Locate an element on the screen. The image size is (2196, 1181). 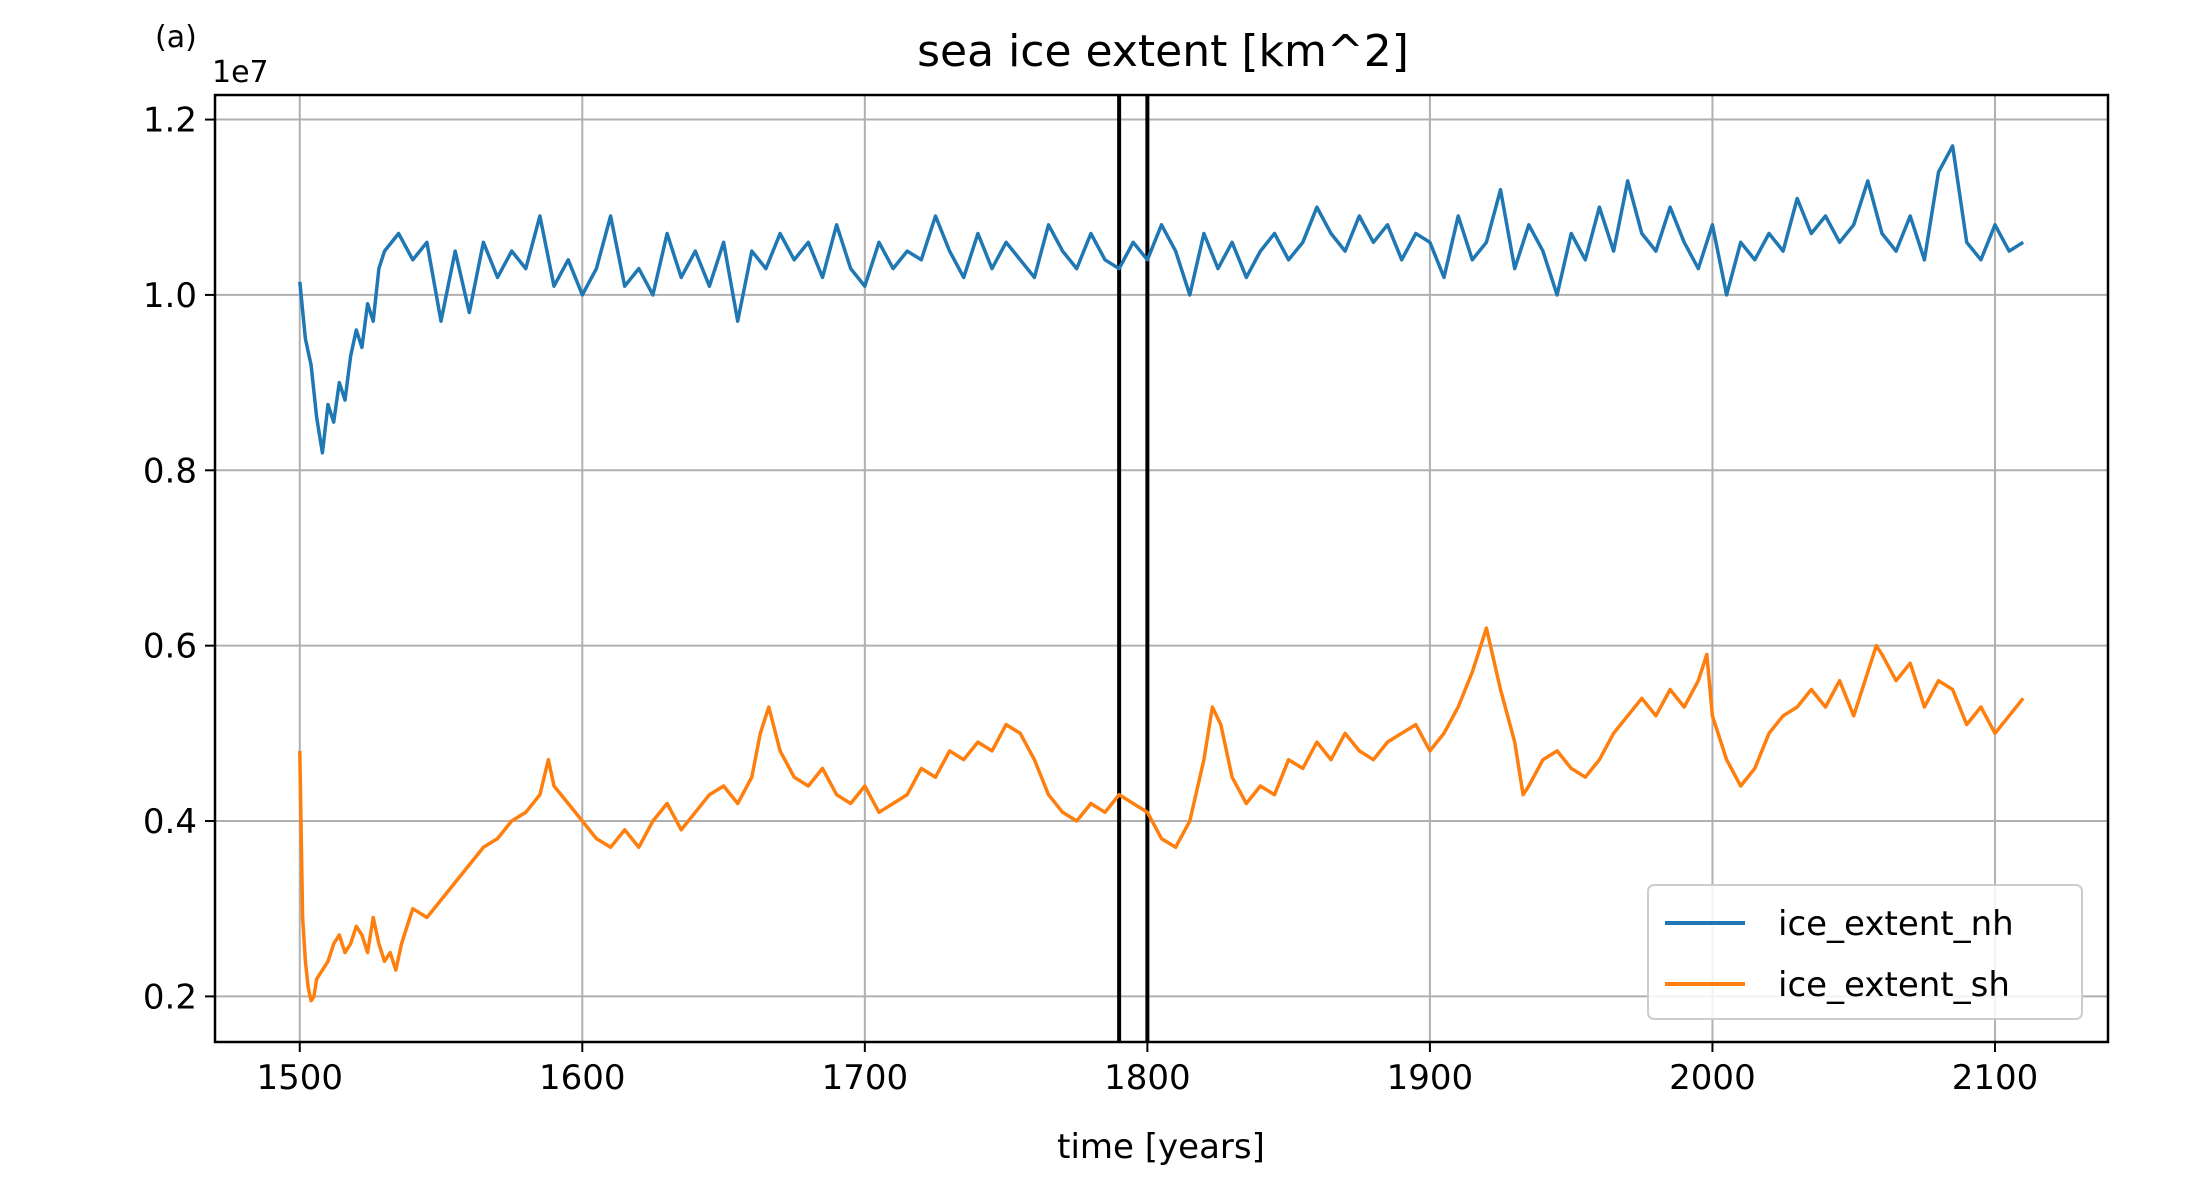
x-tick-label: 1600 is located at coordinates (582, 1078).